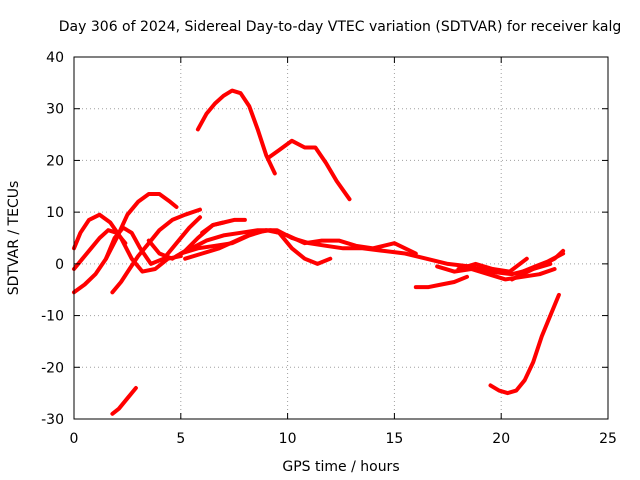 This screenshot has height=480, width=640. I want to click on y-tick-label: 30, so click(55, 110).